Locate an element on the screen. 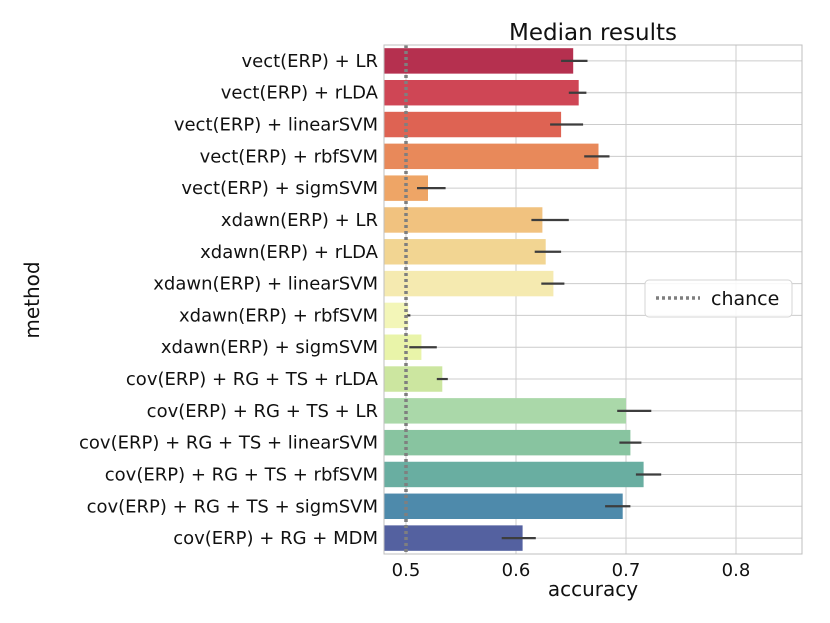 Image resolution: width=830 pixels, height=623 pixels. category-label: cov(ERP) + RG + TS + rbfSVM is located at coordinates (241, 474).